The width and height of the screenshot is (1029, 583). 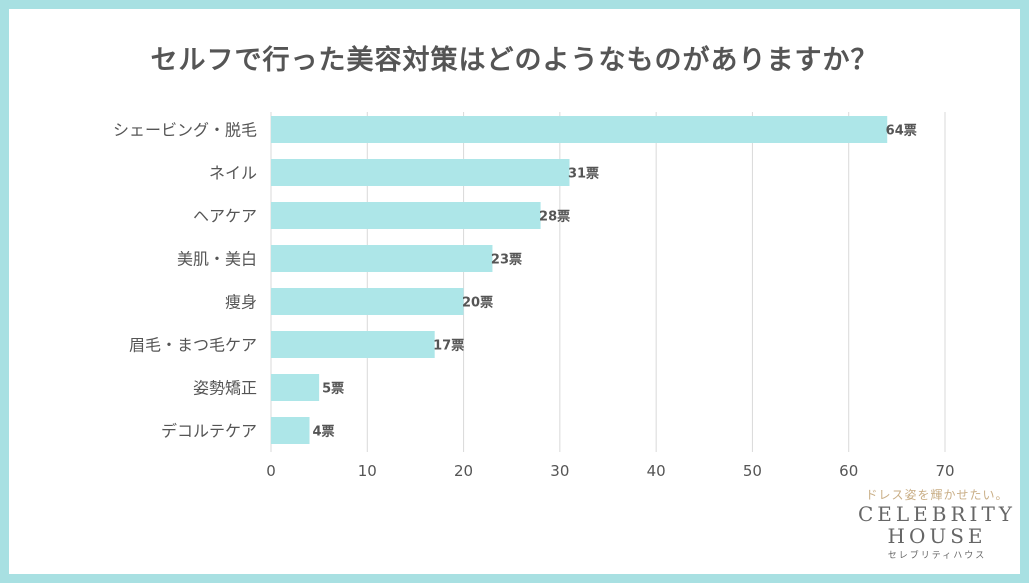 I want to click on x-tick-label: 40, so click(x=656, y=471).